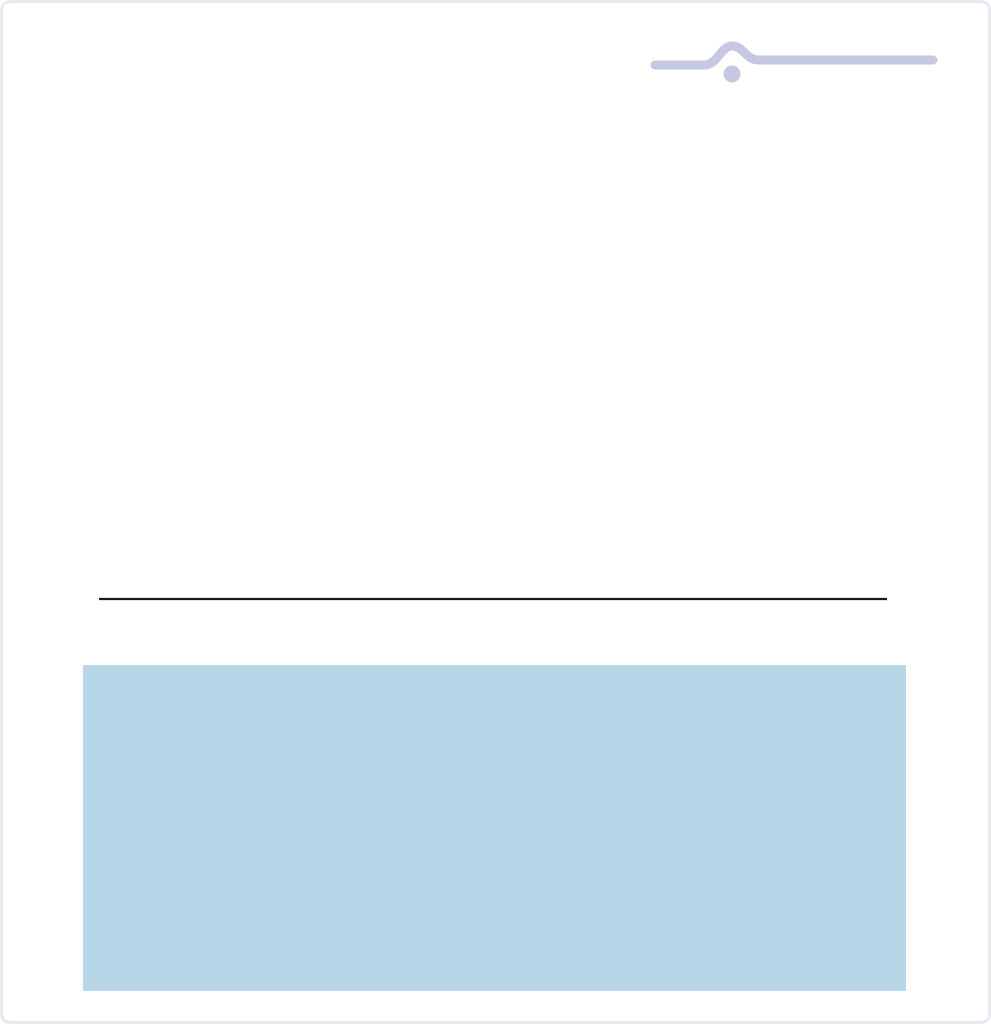  What do you see at coordinates (794, 55) in the screenshot?
I see `logo-peak-curve` at bounding box center [794, 55].